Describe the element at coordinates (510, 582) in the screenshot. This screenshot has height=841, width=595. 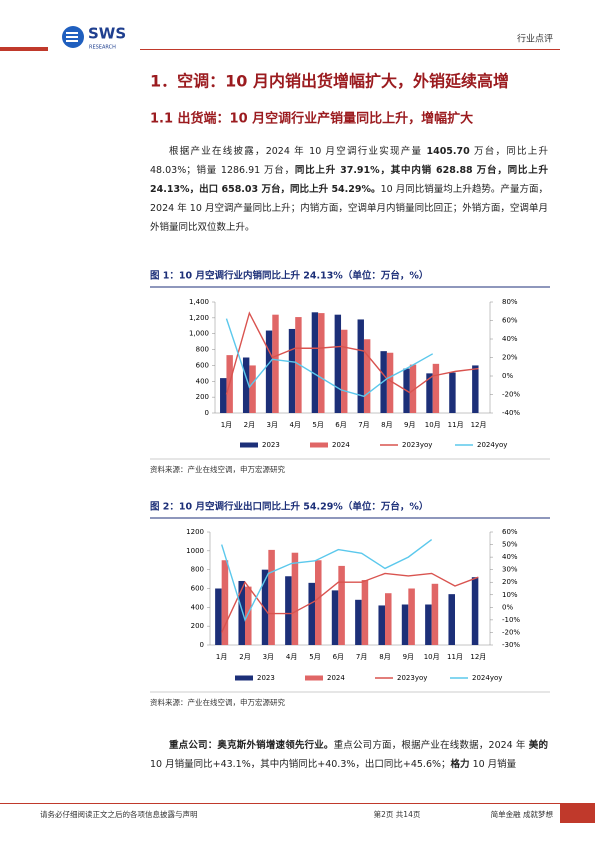
I see `y2-tick-label: 20%` at that location.